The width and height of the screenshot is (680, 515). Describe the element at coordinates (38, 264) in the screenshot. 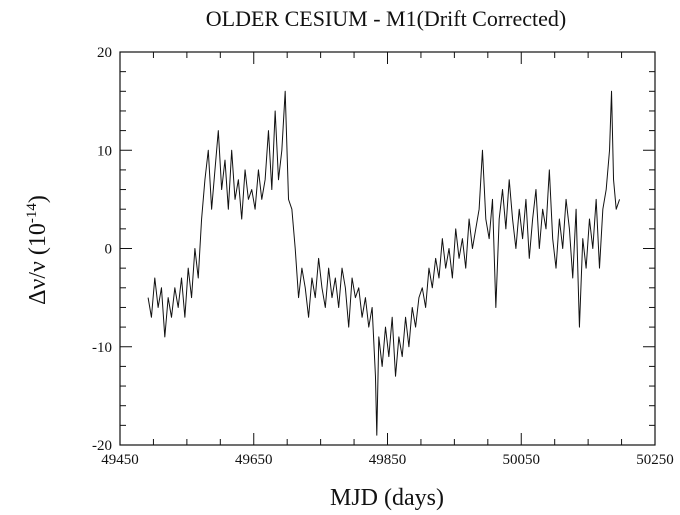

I see `y-axis-label-text: Δν/ν (10` at that location.